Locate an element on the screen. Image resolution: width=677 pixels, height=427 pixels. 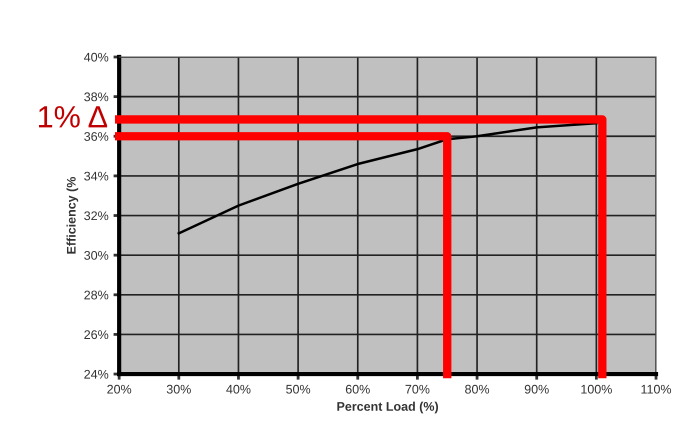
x-tick-label: 70% is located at coordinates (418, 389).